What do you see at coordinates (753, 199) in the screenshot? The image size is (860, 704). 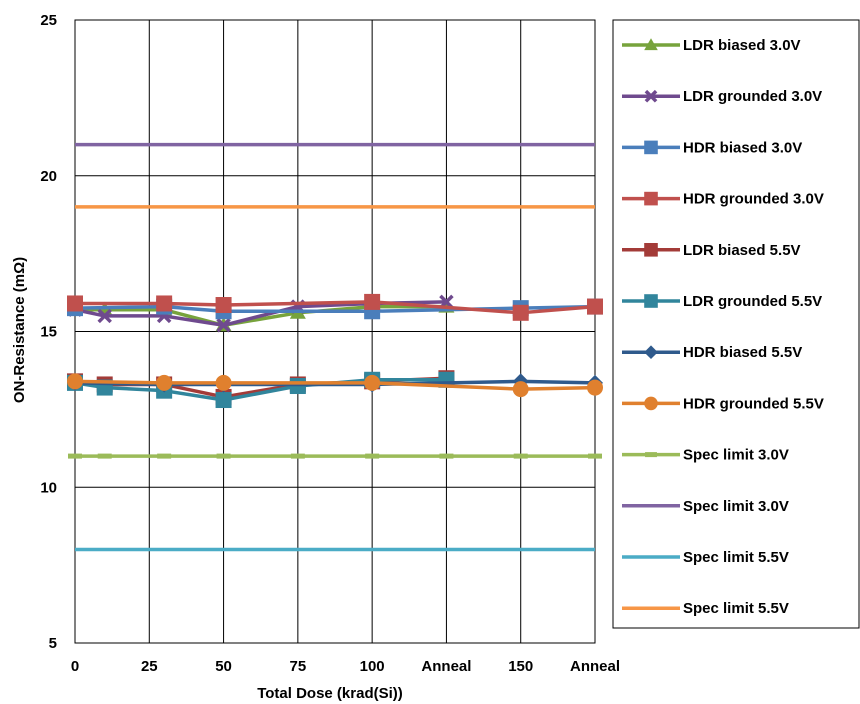 I see `legend-label: HDR grounded 3.0V` at bounding box center [753, 199].